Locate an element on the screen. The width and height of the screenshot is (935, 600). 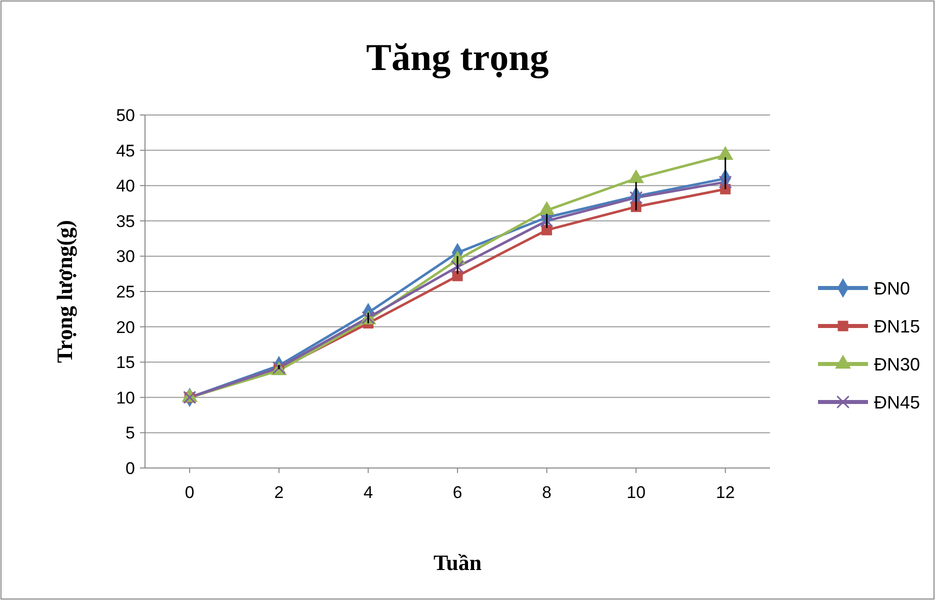
legend-label: ĐN30 is located at coordinates (897, 364).